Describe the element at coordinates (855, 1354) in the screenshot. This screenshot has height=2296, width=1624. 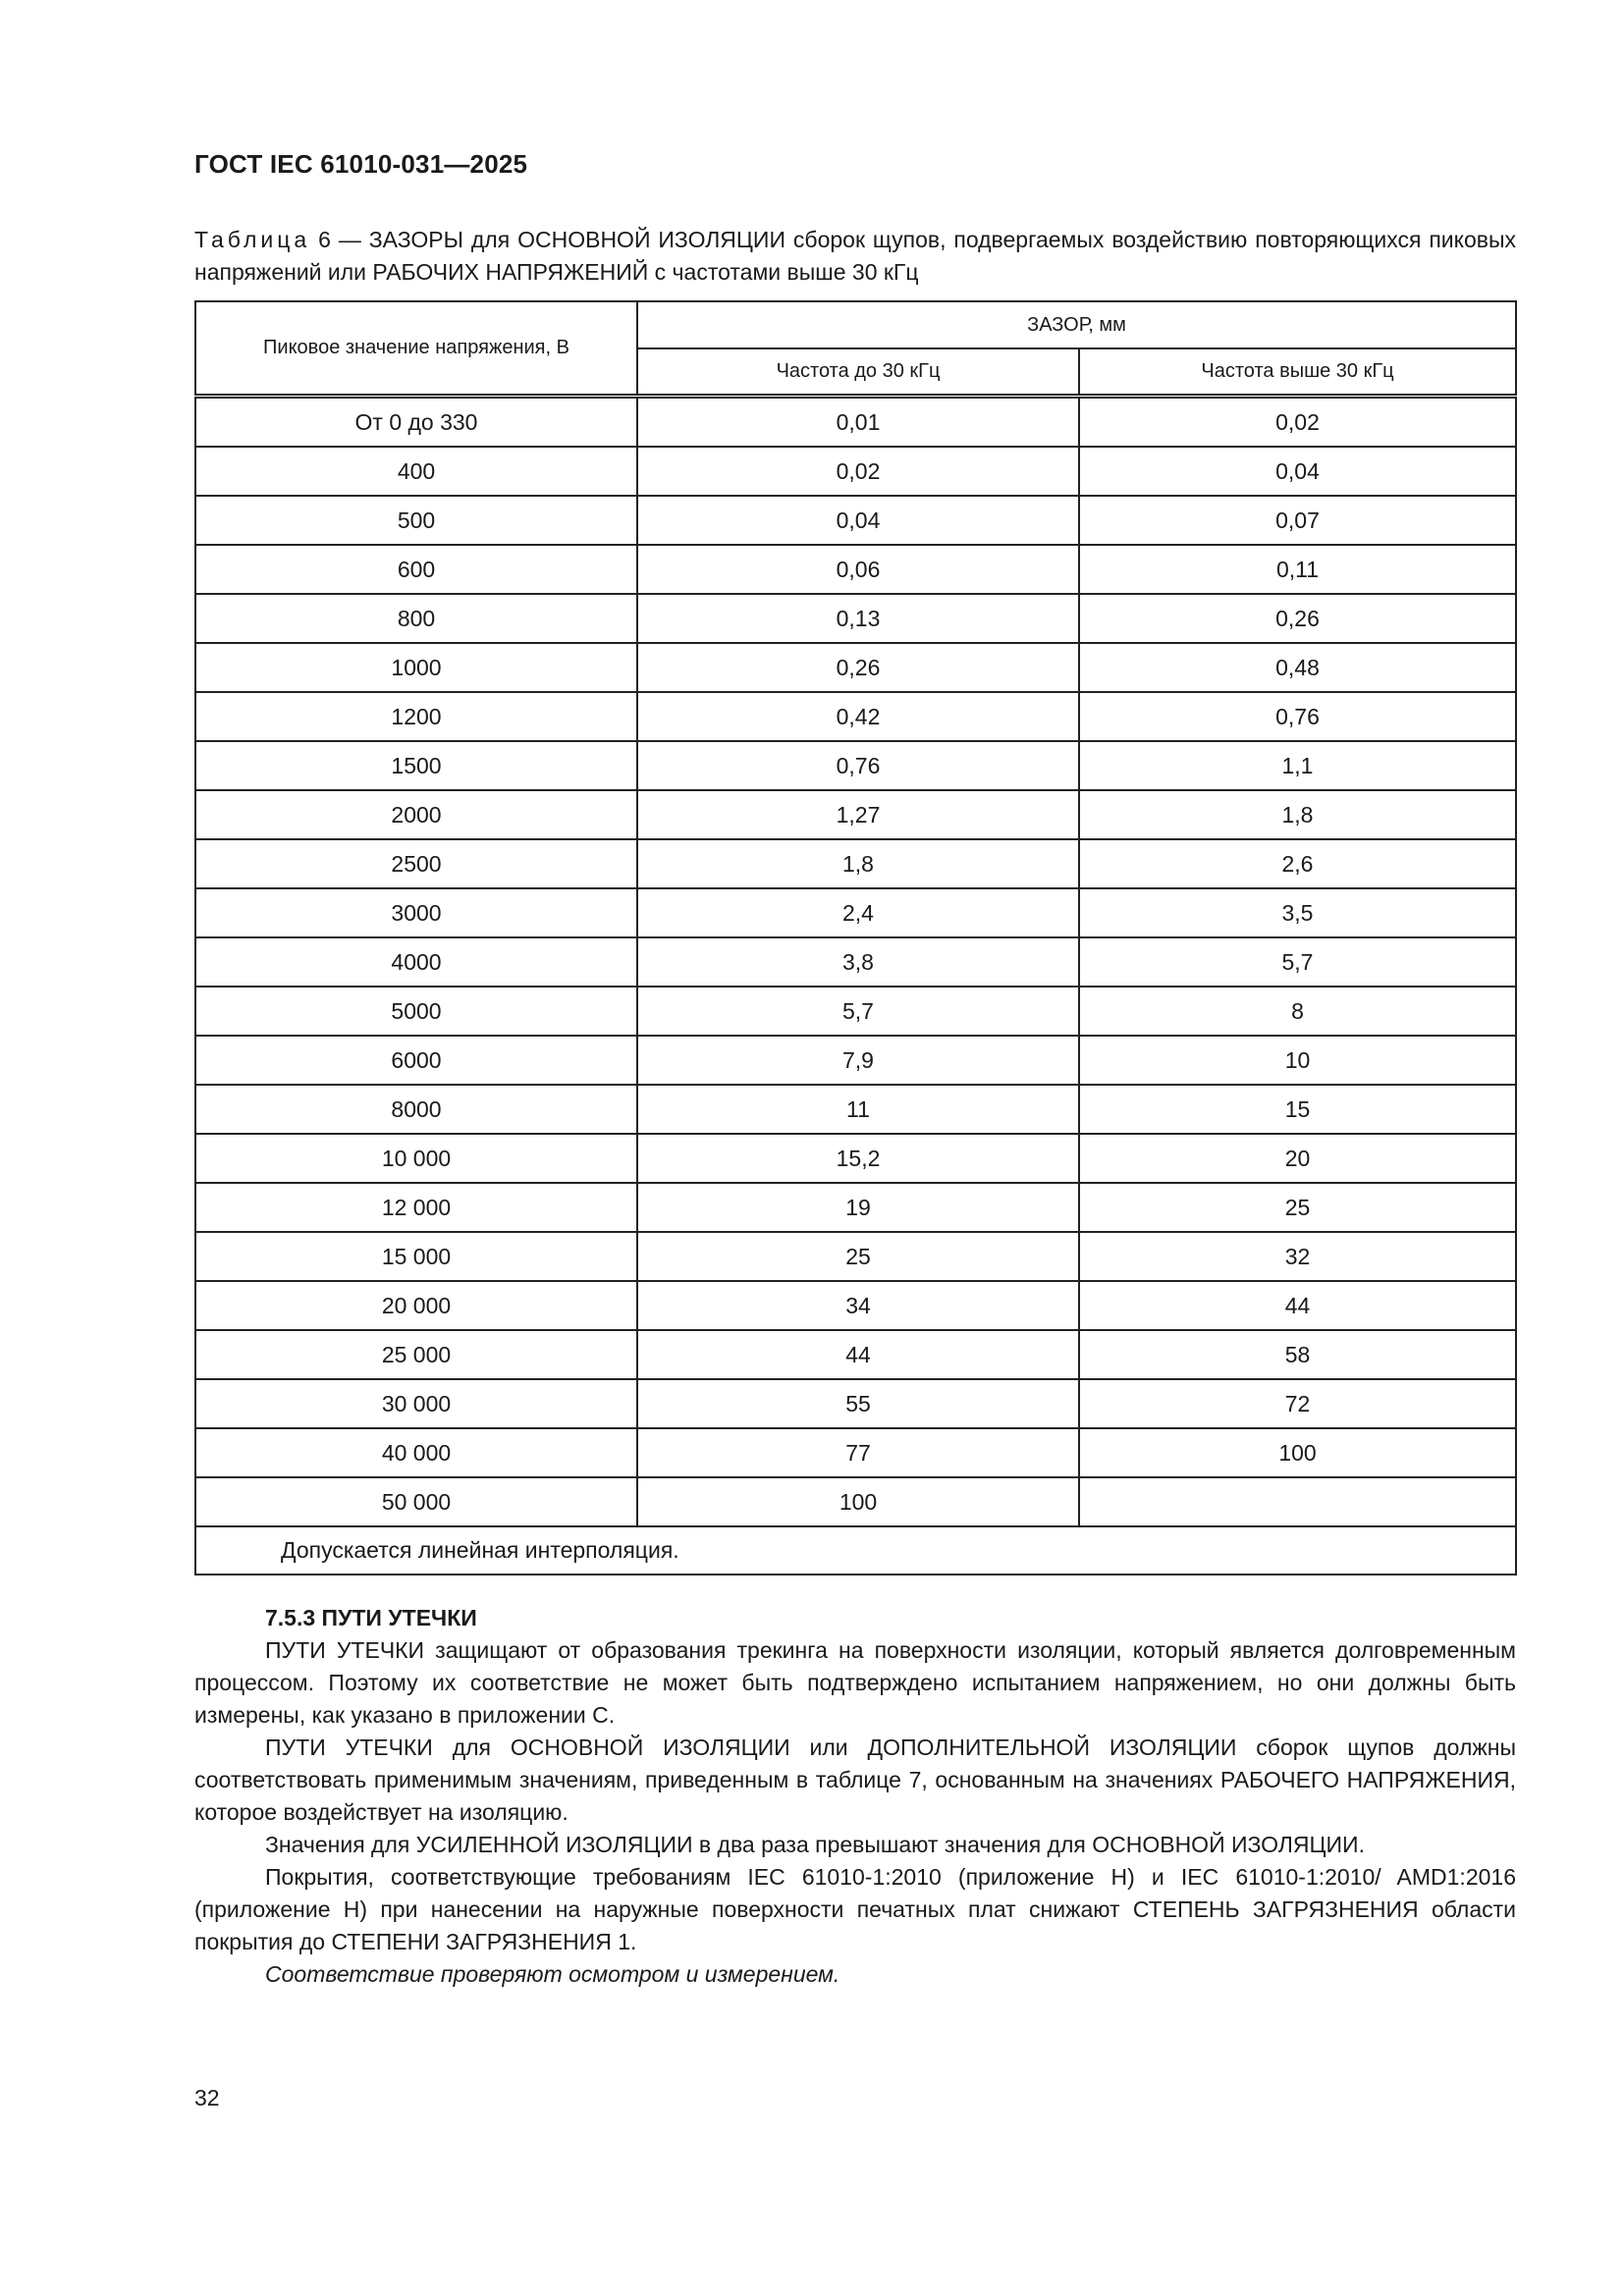
I see `table-row: 25 000 44 58` at that location.